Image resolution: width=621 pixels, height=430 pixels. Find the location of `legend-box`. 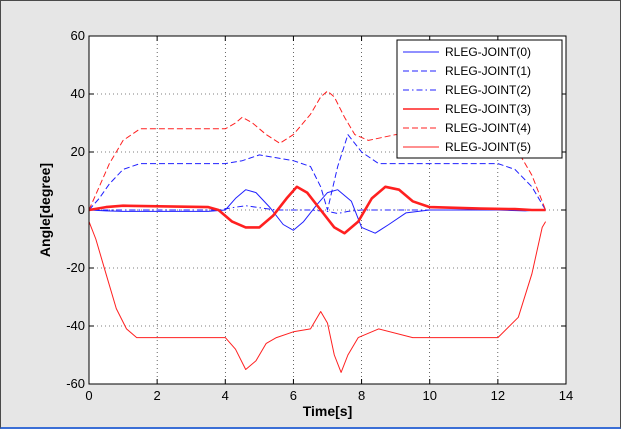

legend-box is located at coordinates (479, 99).